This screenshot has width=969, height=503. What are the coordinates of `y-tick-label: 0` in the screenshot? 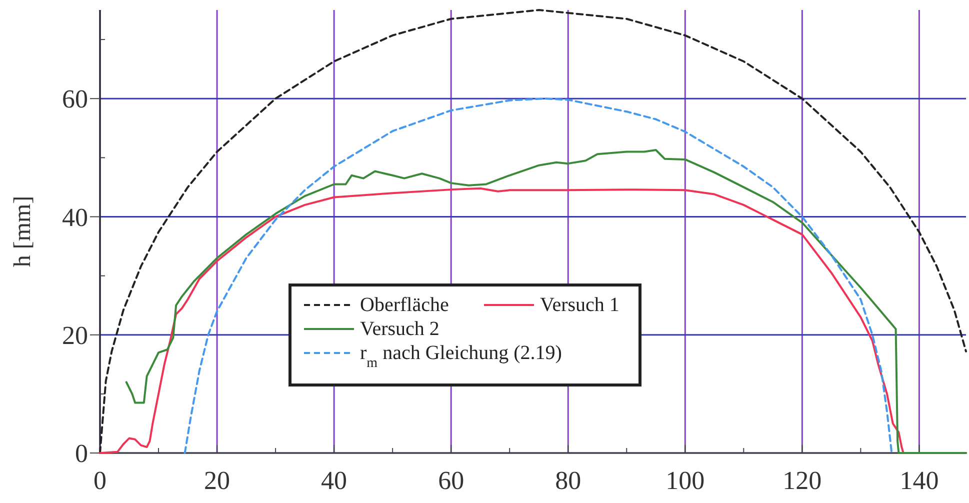 It's located at (81, 453).